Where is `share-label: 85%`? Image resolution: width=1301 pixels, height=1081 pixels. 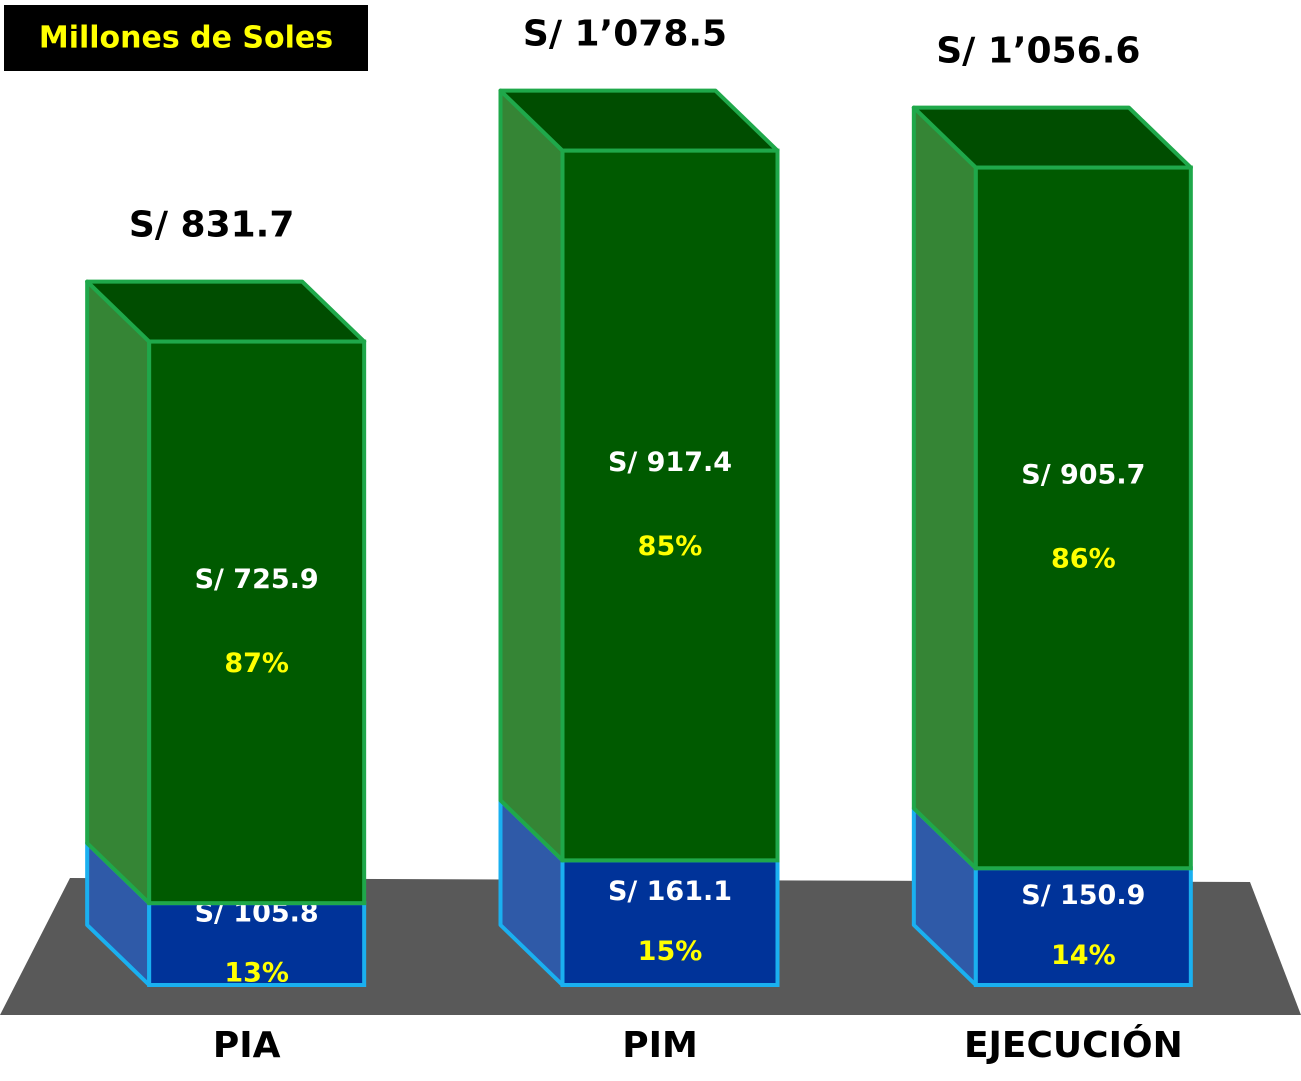
share-label: 85% is located at coordinates (670, 546).